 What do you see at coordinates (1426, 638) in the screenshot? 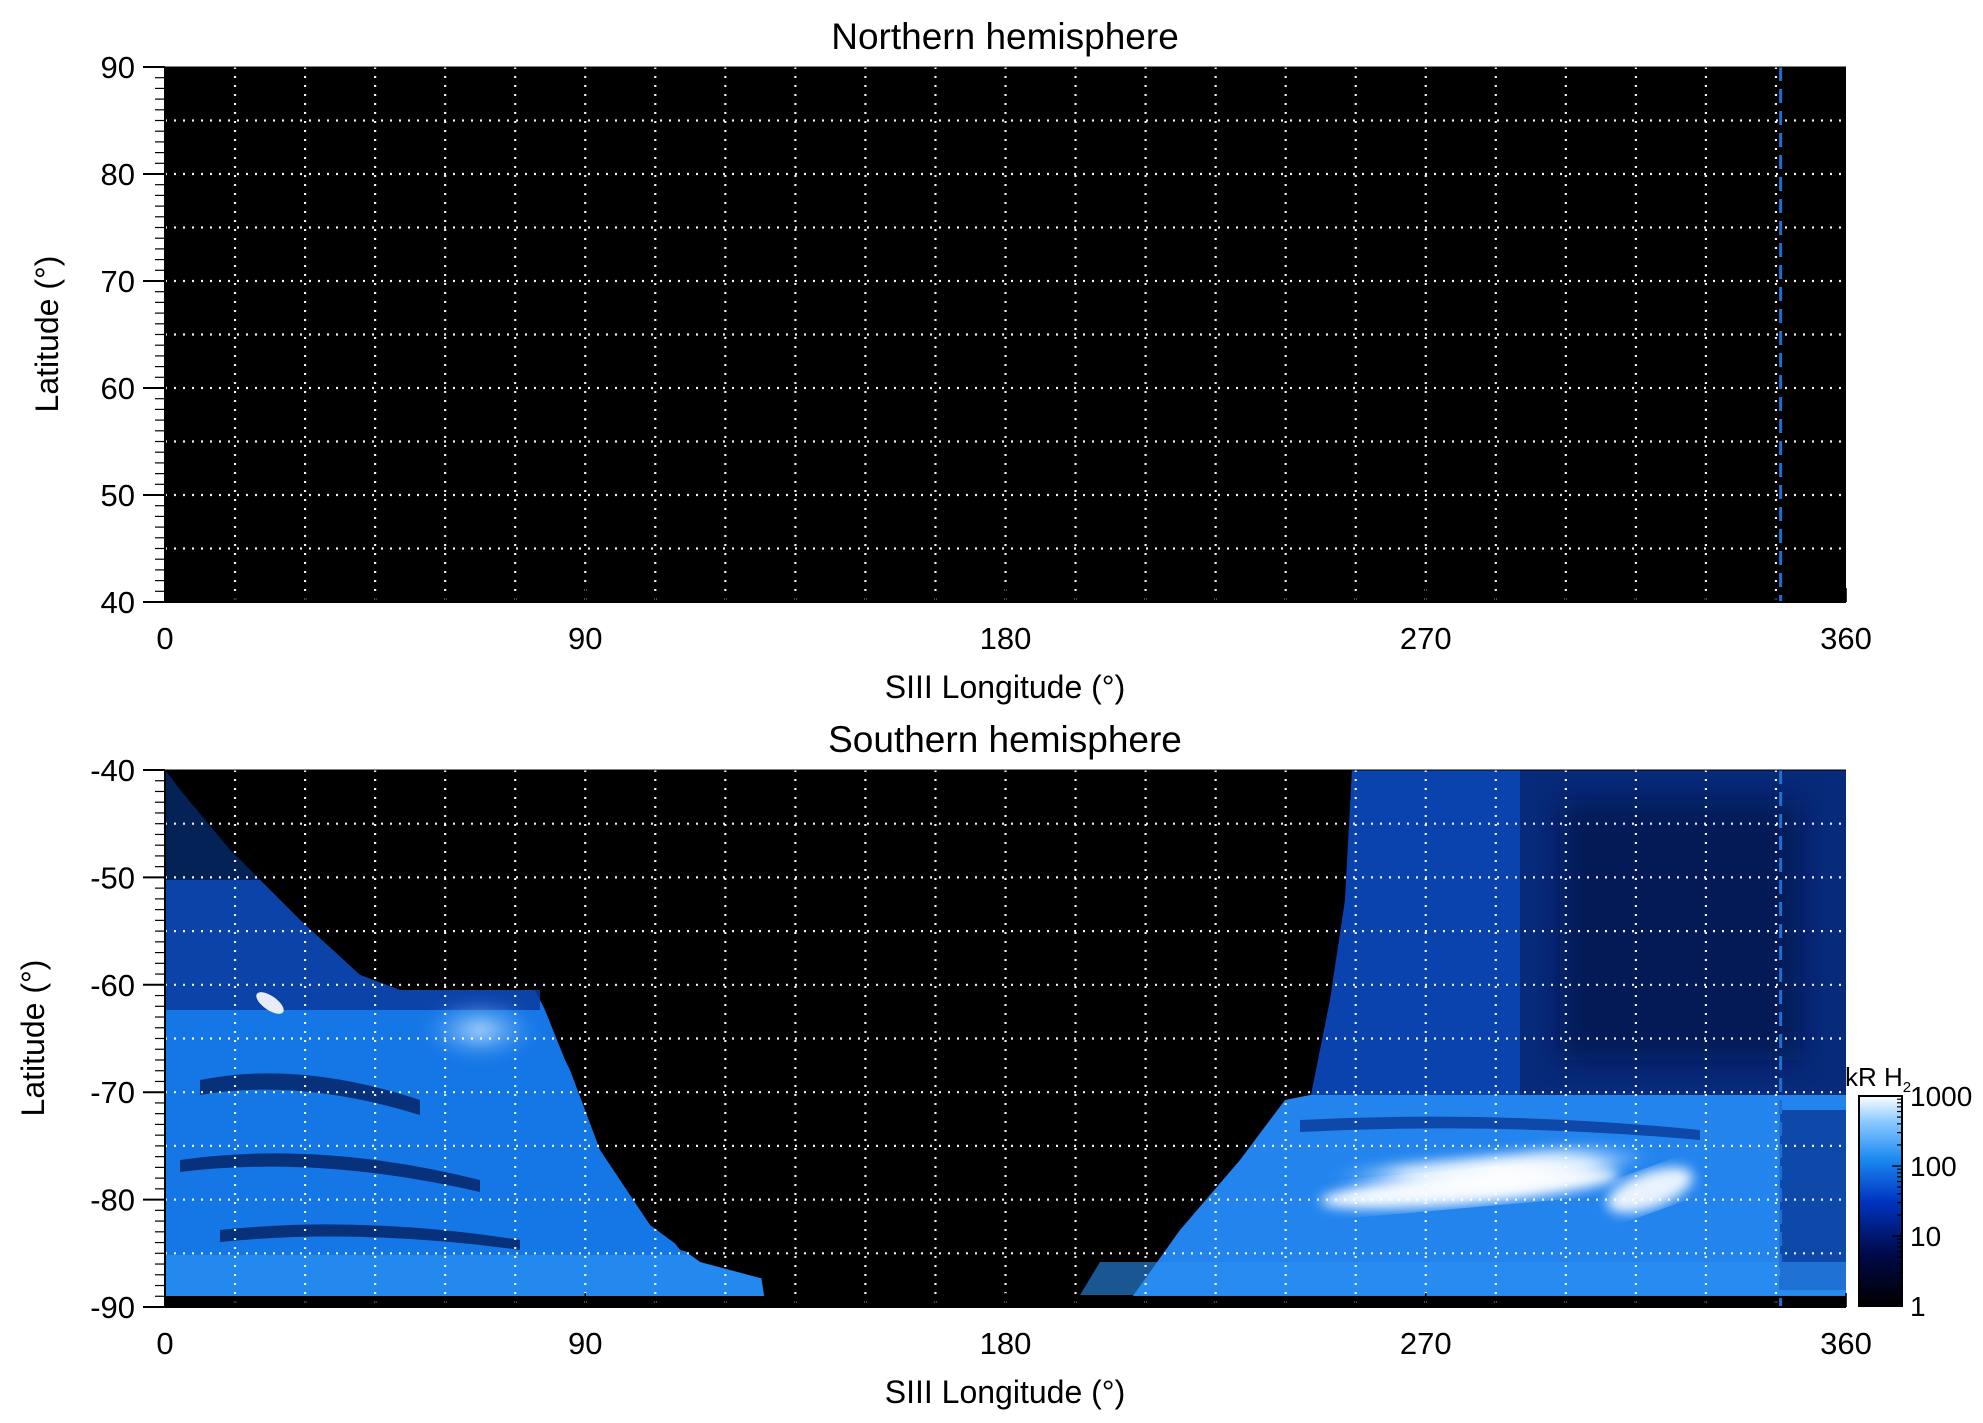
I see `north-xtick-label: 270` at bounding box center [1426, 638].